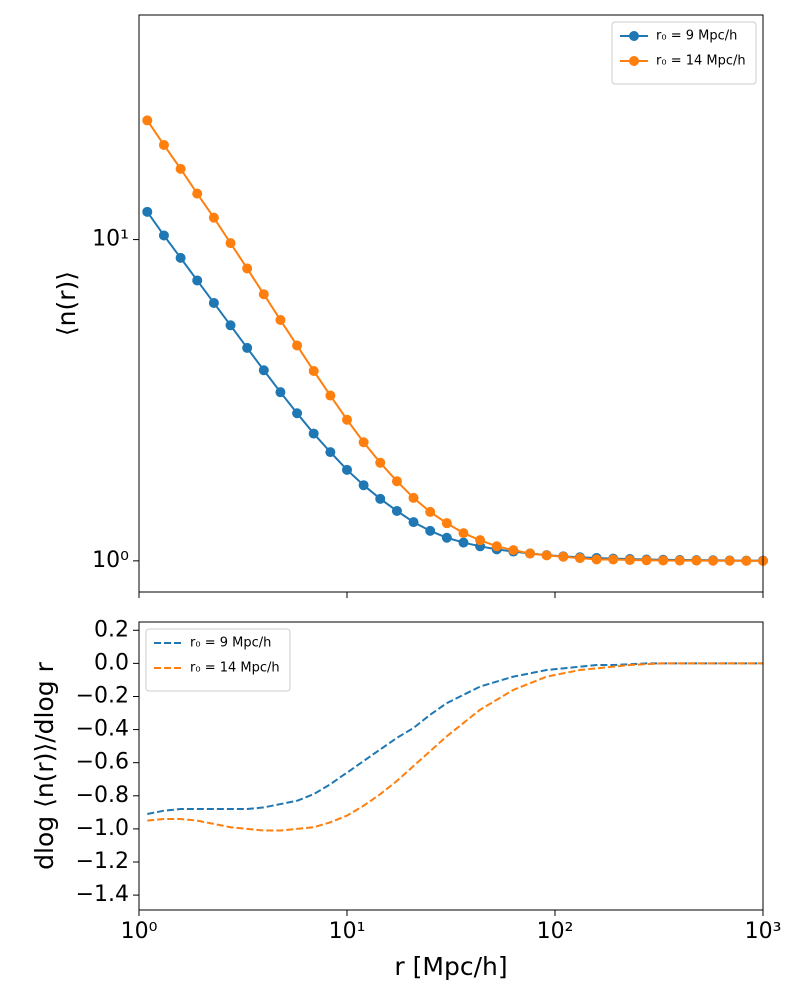 Image resolution: width=800 pixels, height=1000 pixels. What do you see at coordinates (347, 931) in the screenshot?
I see `x-tick-label: 10¹` at bounding box center [347, 931].